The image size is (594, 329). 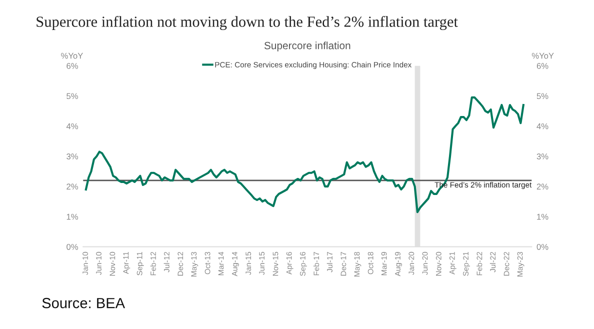 What do you see at coordinates (72, 187) in the screenshot?
I see `y-tick-label: 2%` at bounding box center [72, 187].